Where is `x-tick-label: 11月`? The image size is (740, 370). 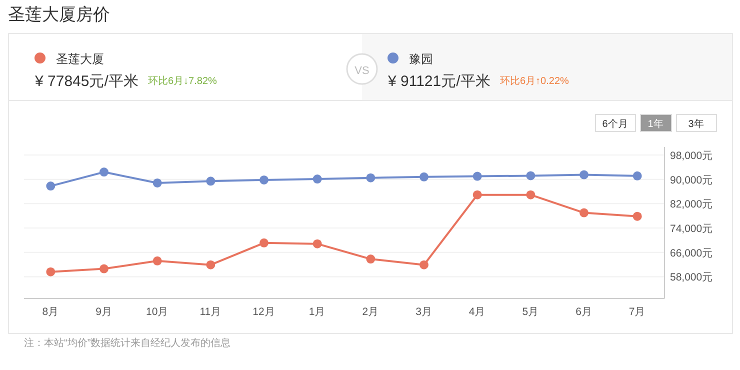
x-tick-label: 11月 is located at coordinates (211, 312).